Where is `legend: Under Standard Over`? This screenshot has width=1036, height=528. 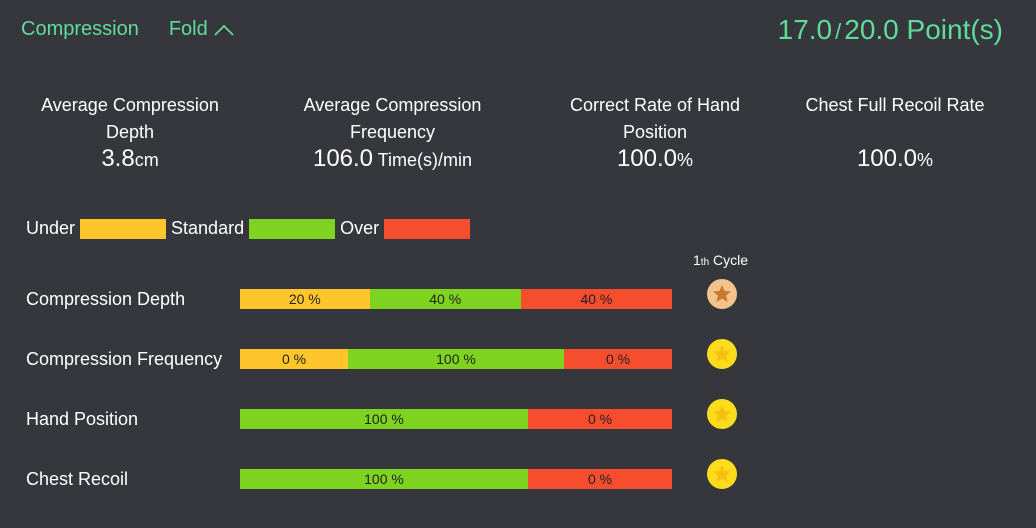
legend: Under Standard Over is located at coordinates (250, 228).